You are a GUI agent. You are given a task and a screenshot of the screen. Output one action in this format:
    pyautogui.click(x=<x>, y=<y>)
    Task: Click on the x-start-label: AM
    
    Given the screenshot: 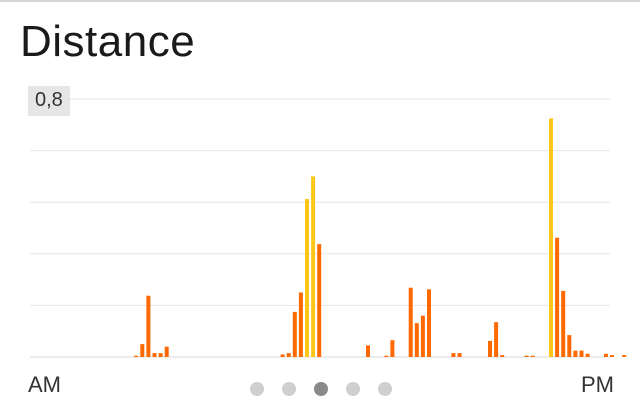 What is the action you would take?
    pyautogui.click(x=44, y=384)
    